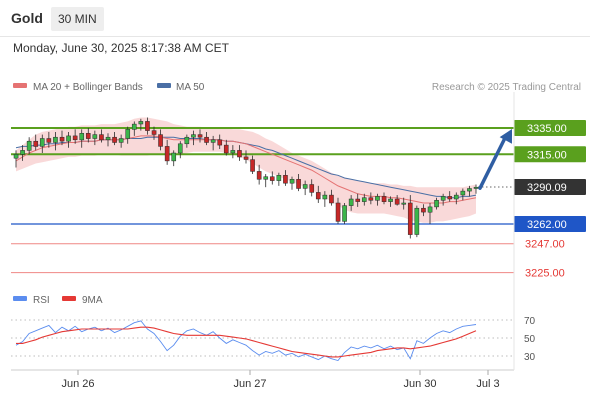 Image resolution: width=590 pixels, height=400 pixels. I want to click on rsi-ma-line, so click(246, 342).